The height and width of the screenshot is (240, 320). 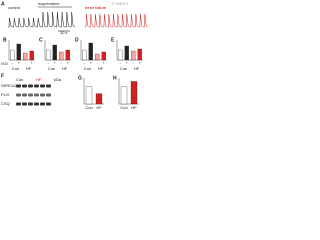 What do you see at coordinates (14, 7) in the screenshot?
I see `trace-title: control` at bounding box center [14, 7].